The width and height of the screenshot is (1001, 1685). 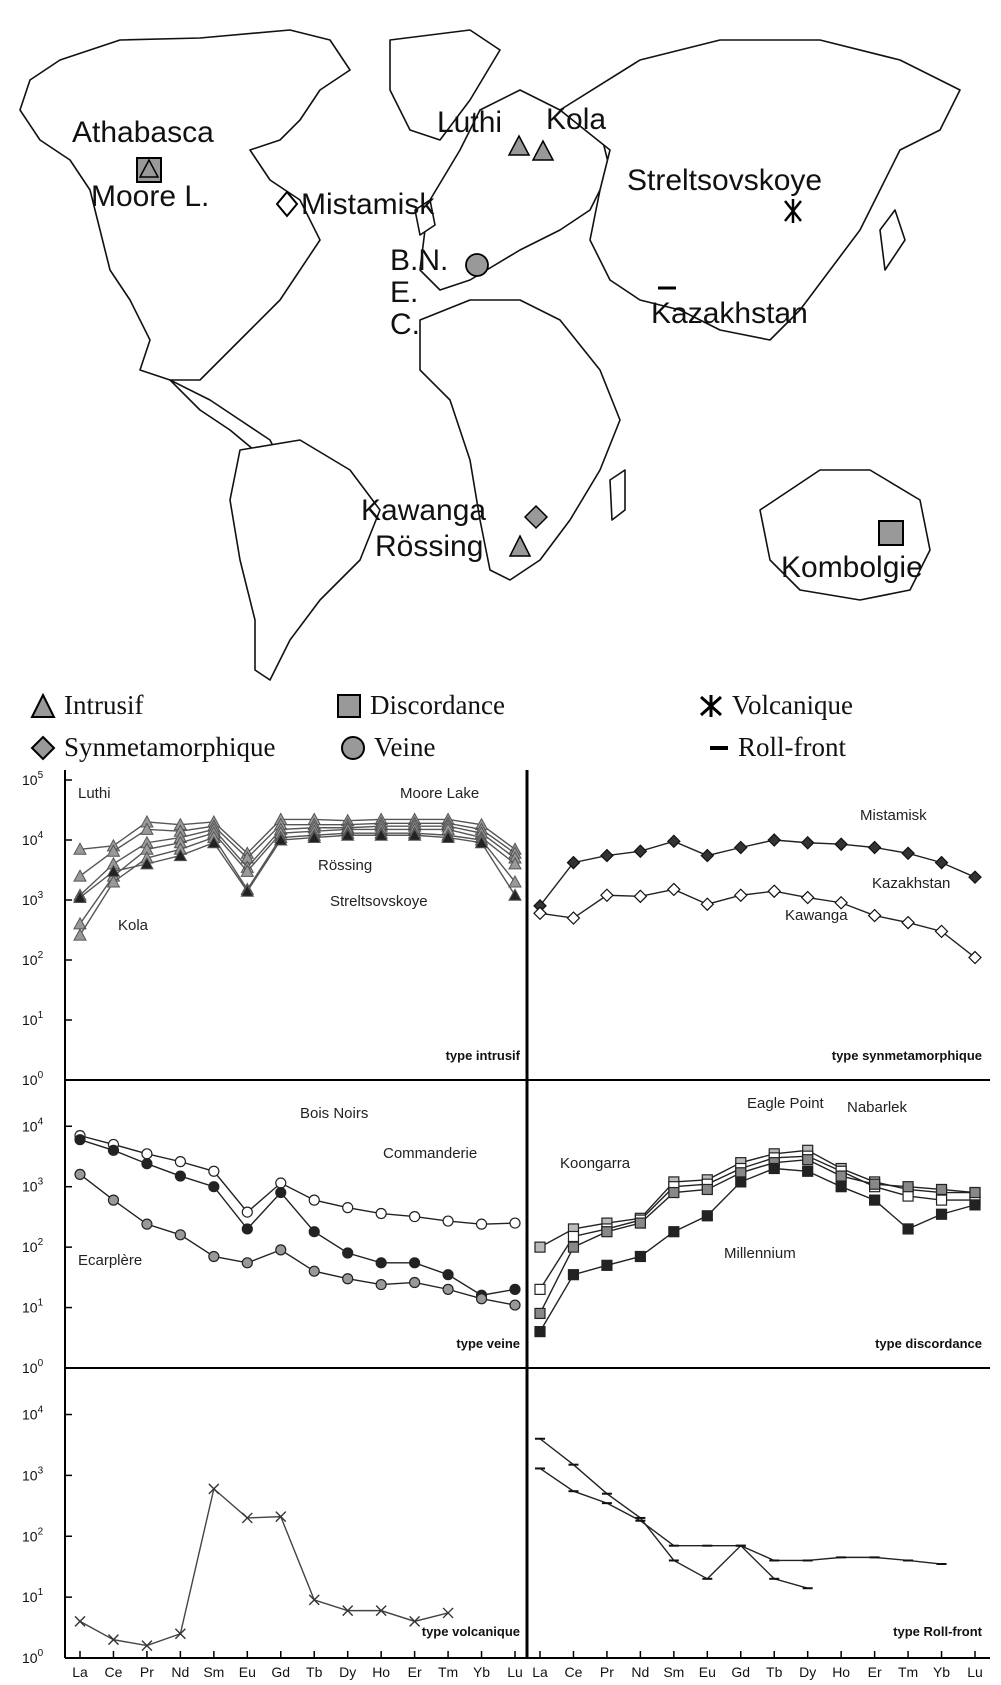 What do you see at coordinates (488, 1343) in the screenshot?
I see `panel-label: type veine` at bounding box center [488, 1343].